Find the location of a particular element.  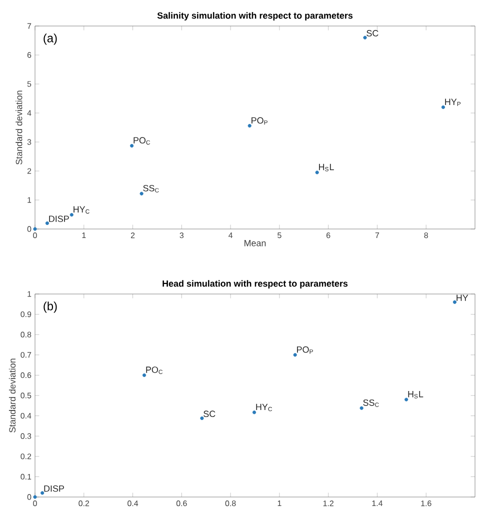

annotation: (a) is located at coordinates (50, 39).